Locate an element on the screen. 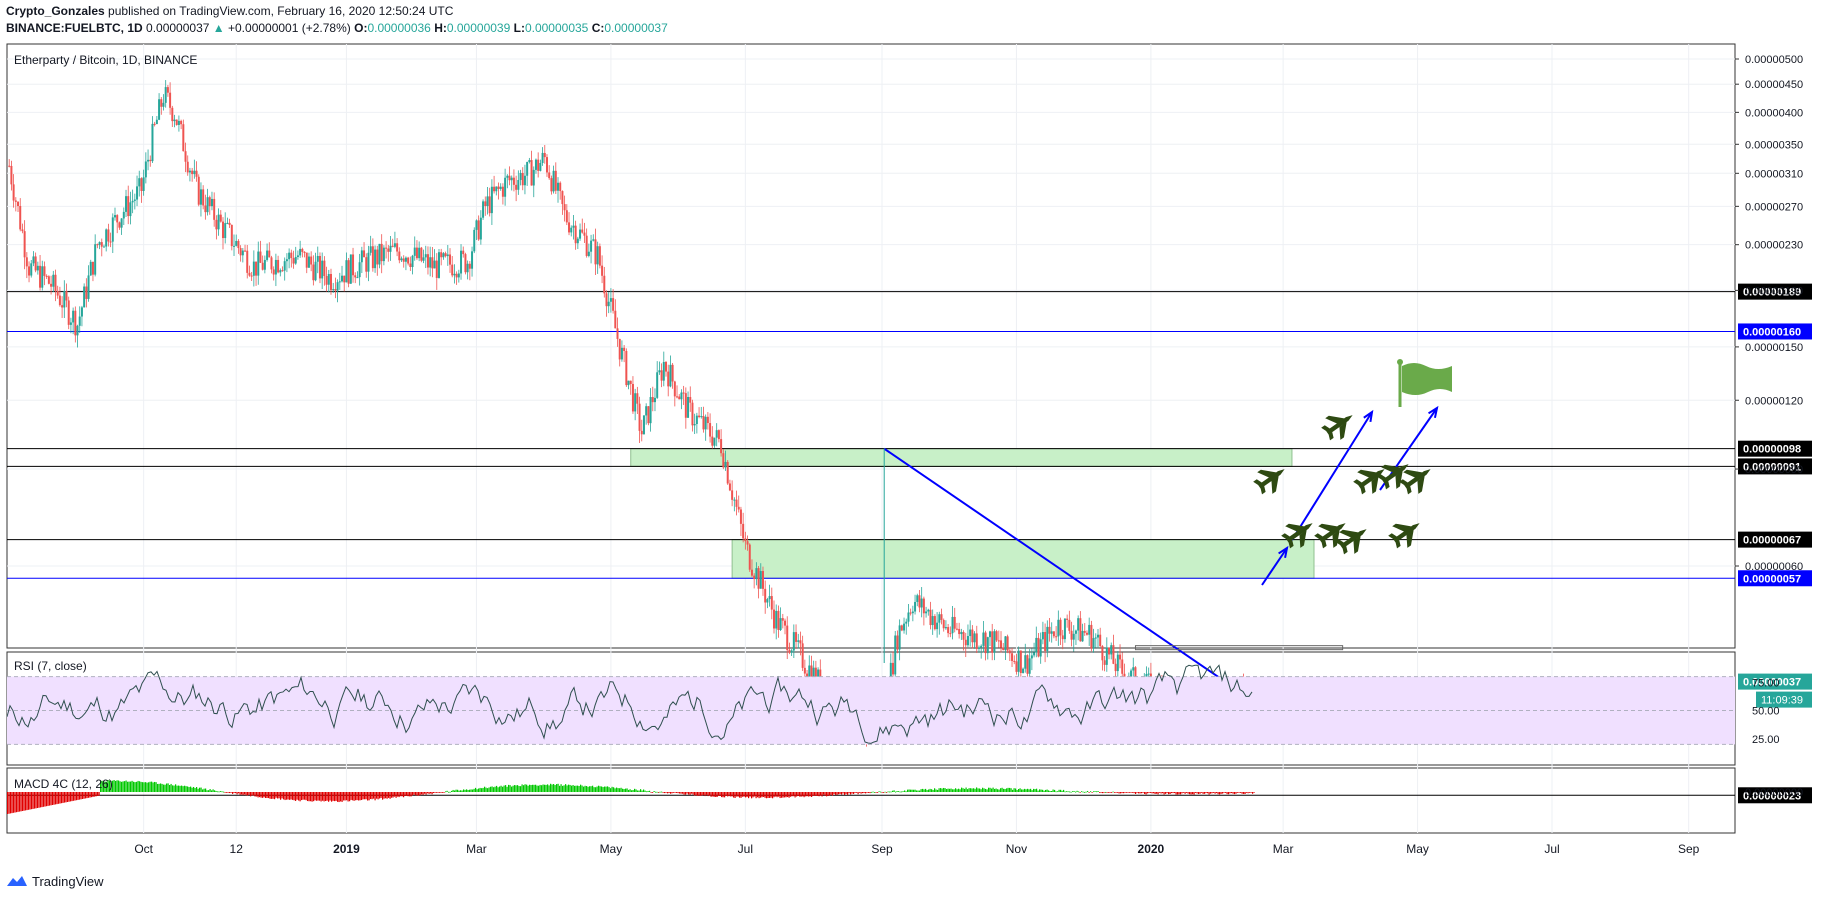  author-name: Crypto_Gonzales is located at coordinates (55, 11).